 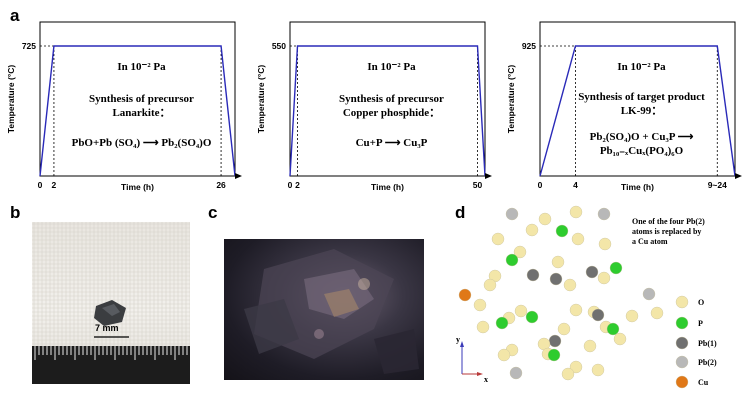 What do you see at coordinates (324, 309) in the screenshot?
I see `microscope-photo` at bounding box center [324, 309].